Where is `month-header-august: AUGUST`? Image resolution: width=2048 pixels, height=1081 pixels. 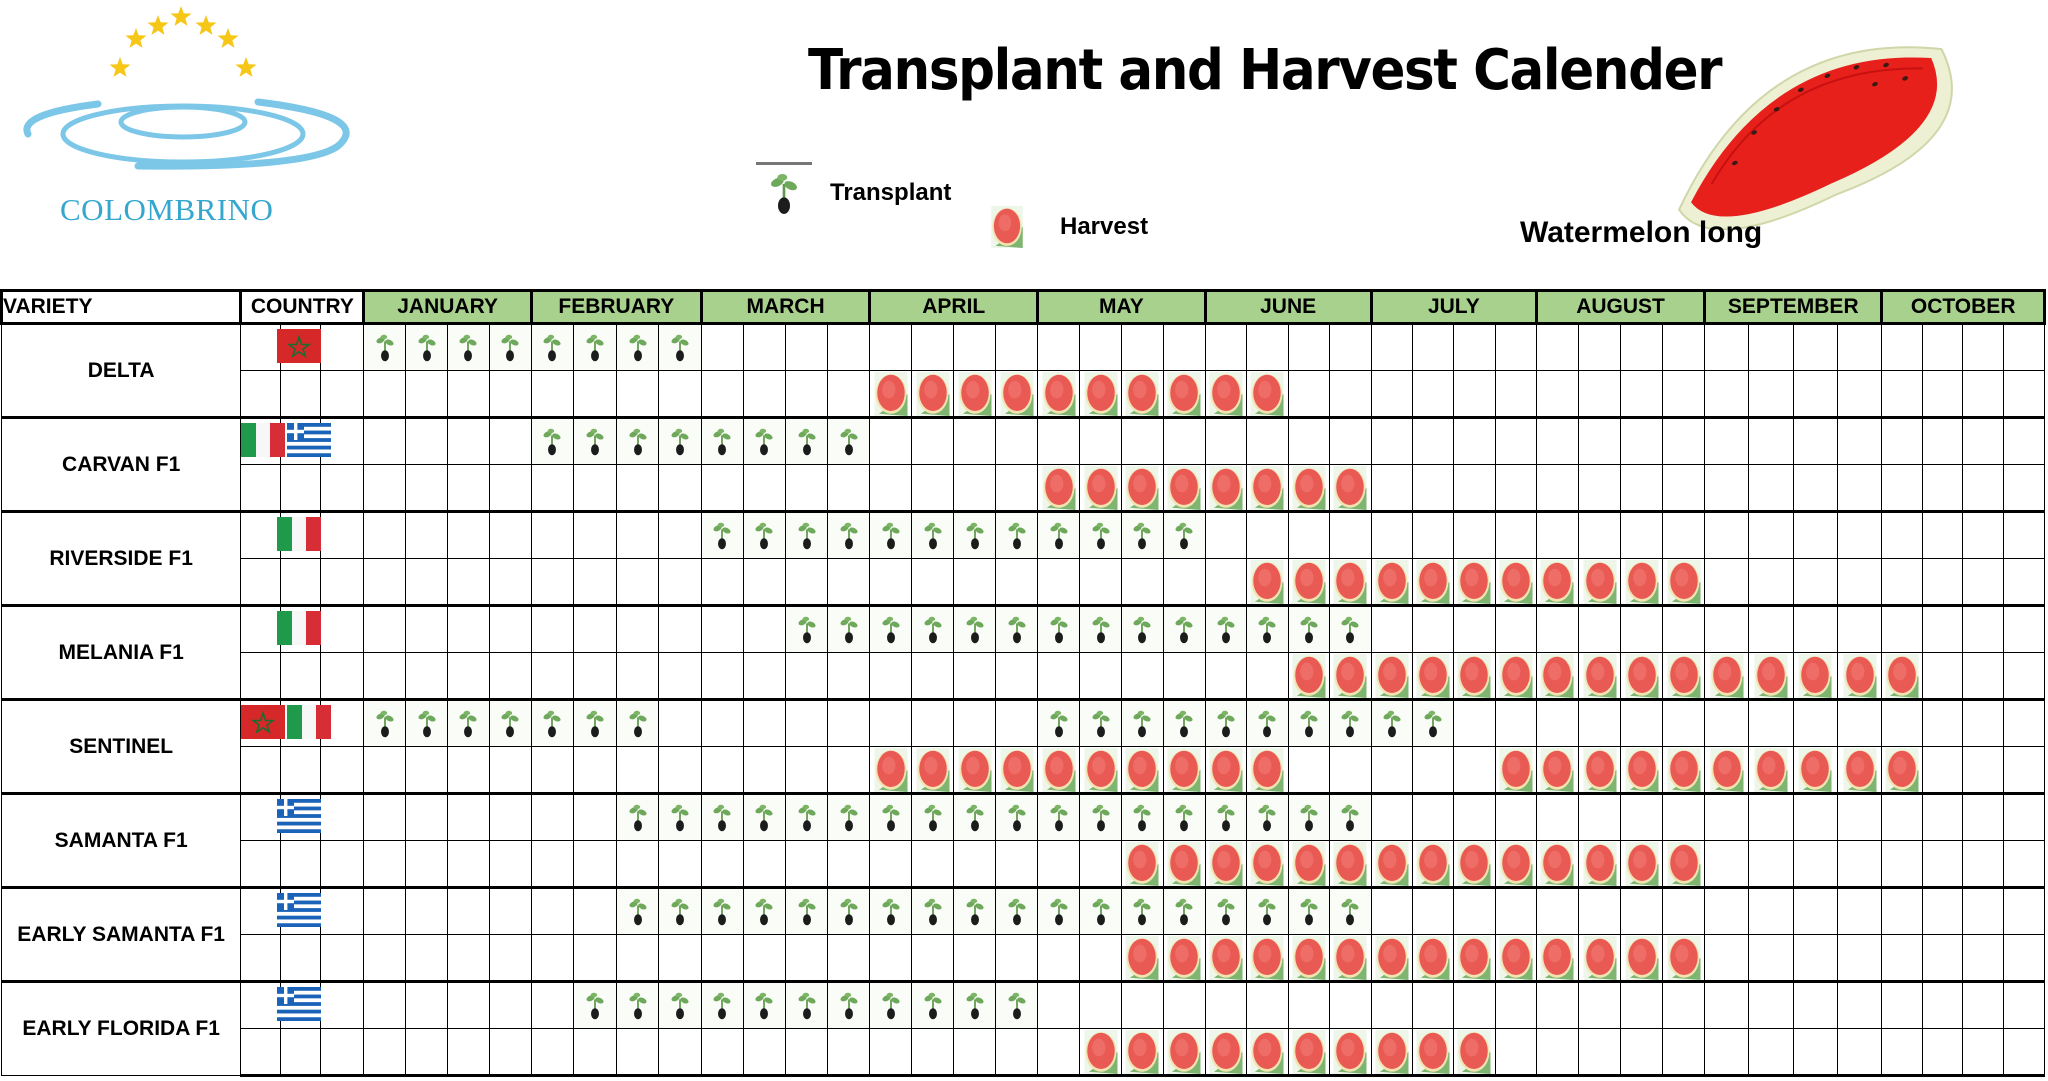 month-header-august: AUGUST is located at coordinates (1620, 307).